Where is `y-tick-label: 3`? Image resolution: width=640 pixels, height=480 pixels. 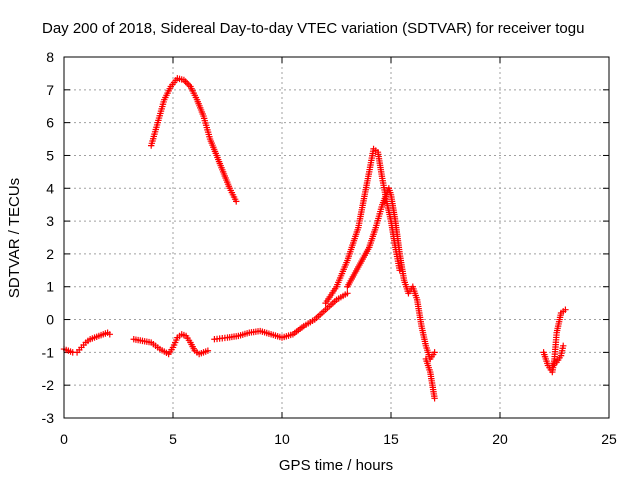 y-tick-label: 3 is located at coordinates (50, 221).